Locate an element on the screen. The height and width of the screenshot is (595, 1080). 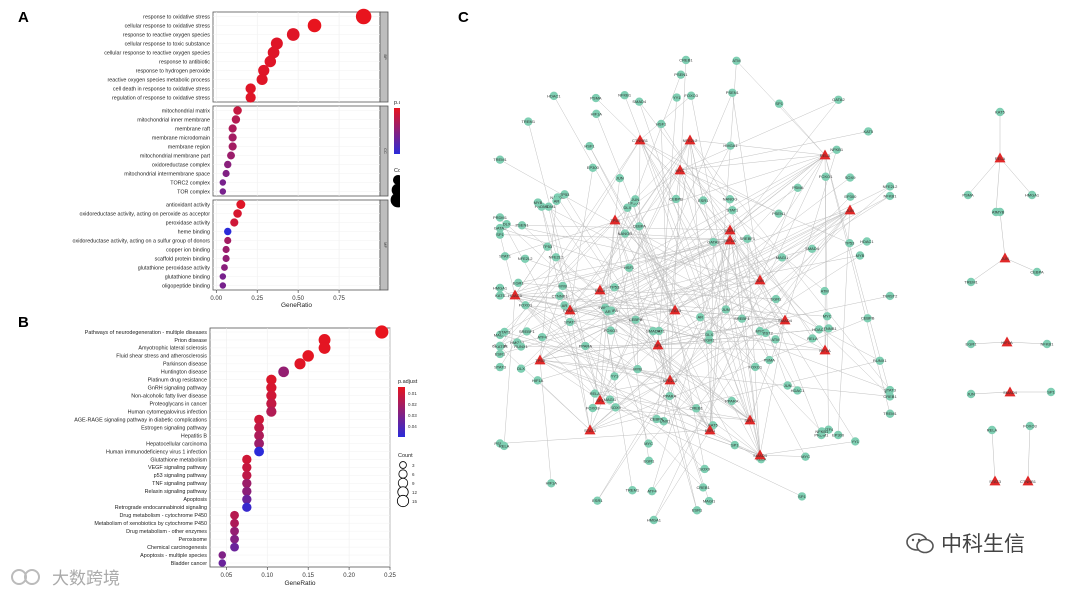
legend-size-title: Count is located at coordinates (405, 456).